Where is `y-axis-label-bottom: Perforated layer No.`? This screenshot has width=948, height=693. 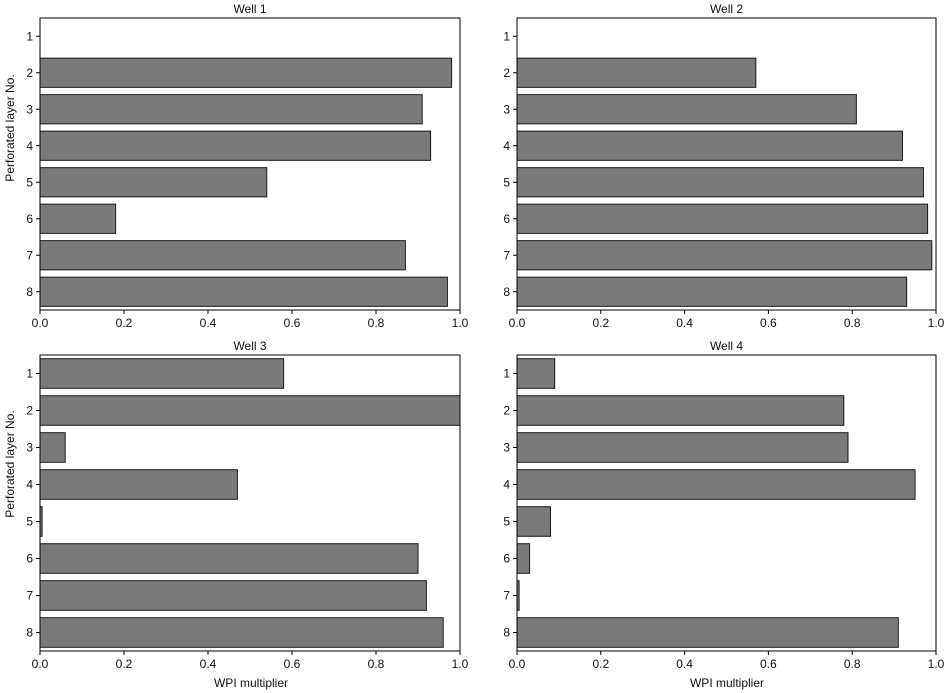 y-axis-label-bottom: Perforated layer No. is located at coordinates (10, 463).